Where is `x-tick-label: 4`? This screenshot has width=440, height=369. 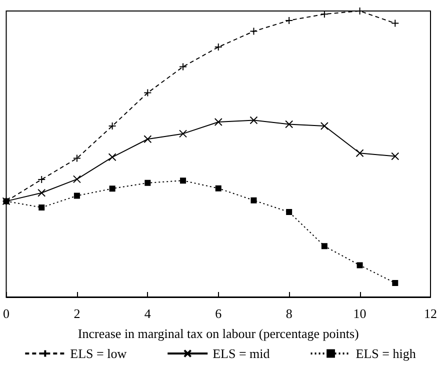 x-tick-label: 4 is located at coordinates (148, 313).